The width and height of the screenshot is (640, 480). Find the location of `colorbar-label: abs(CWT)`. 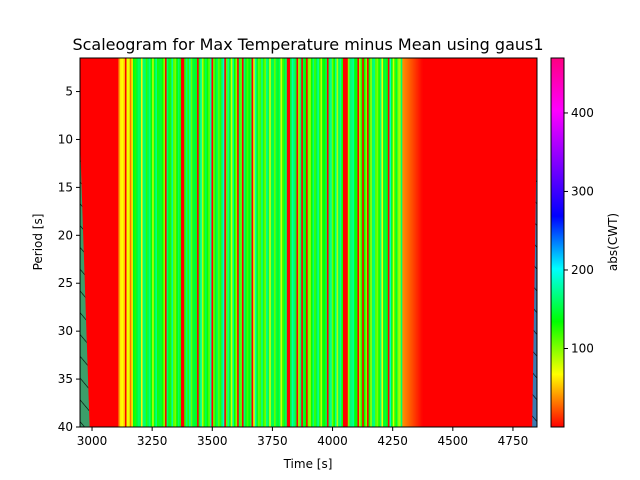

colorbar-label: abs(CWT) is located at coordinates (613, 242).